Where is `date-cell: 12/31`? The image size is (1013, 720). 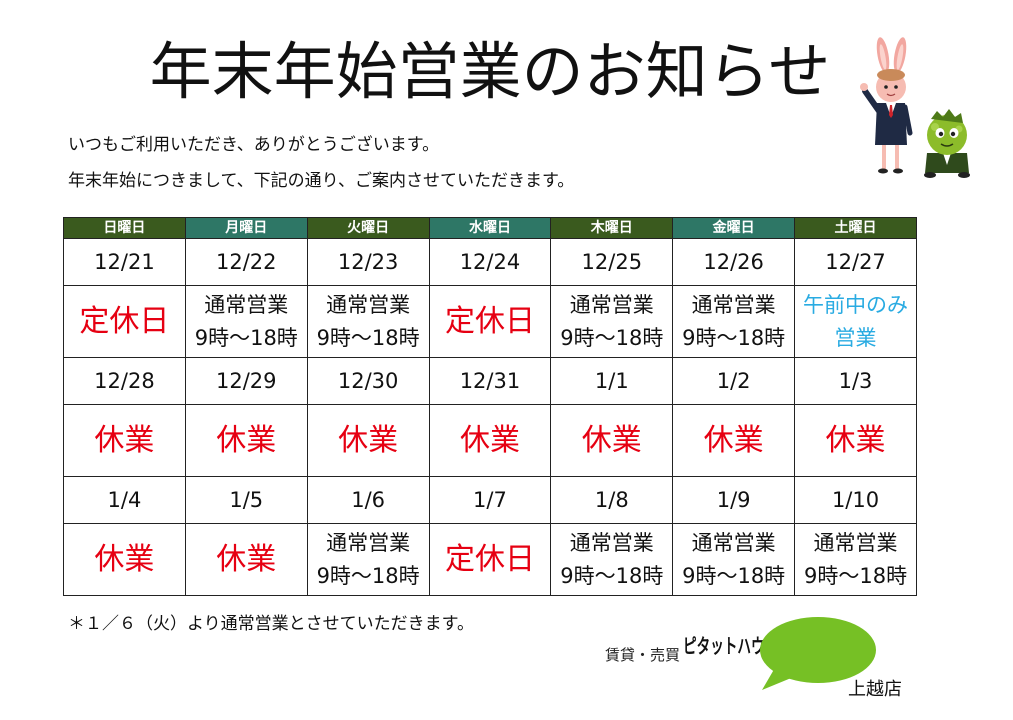 date-cell: 12/31 is located at coordinates (490, 381).